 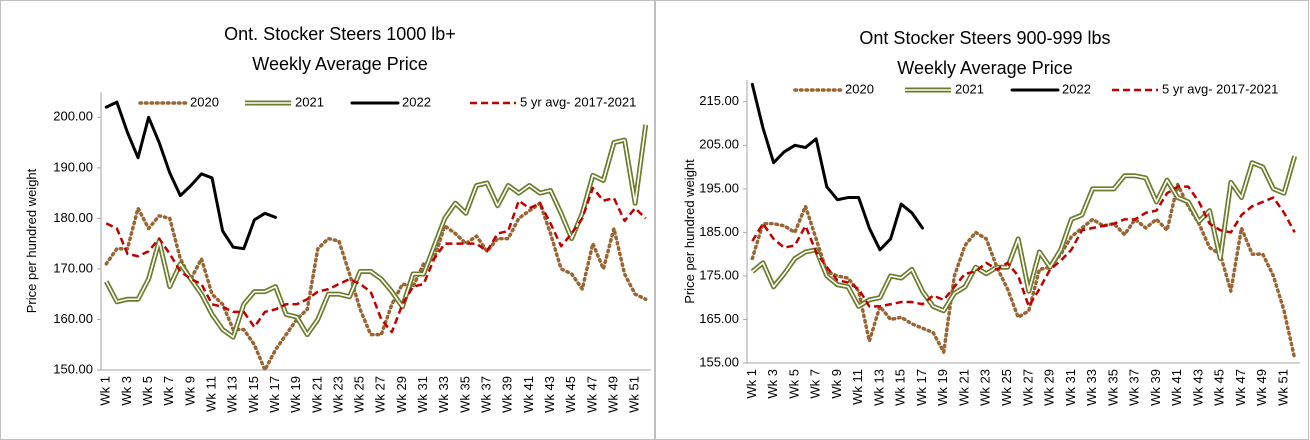 I want to click on y-tick-label: 165.00, so click(x=719, y=318).